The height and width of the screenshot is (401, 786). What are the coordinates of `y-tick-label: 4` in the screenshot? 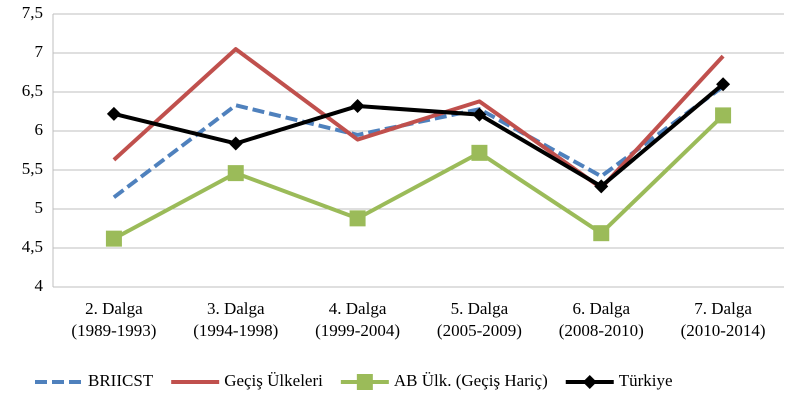 It's located at (39, 285).